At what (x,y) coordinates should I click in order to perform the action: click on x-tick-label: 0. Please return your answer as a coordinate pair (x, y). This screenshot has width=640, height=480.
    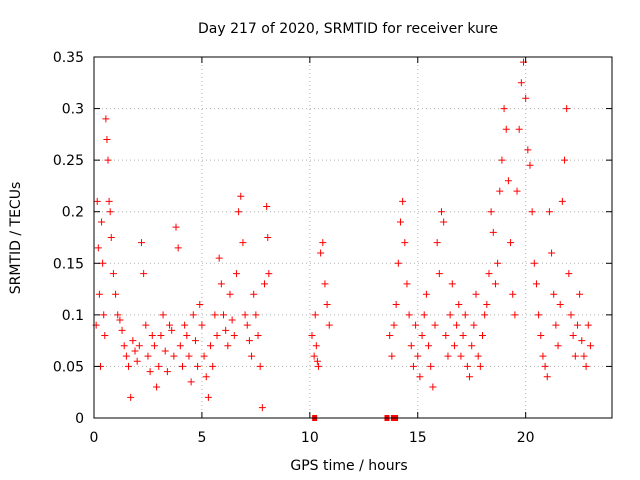
    Looking at the image, I should click on (94, 438).